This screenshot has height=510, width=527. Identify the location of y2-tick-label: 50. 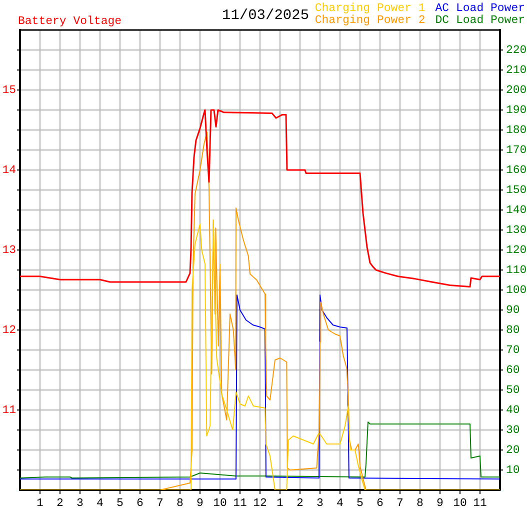
(513, 391).